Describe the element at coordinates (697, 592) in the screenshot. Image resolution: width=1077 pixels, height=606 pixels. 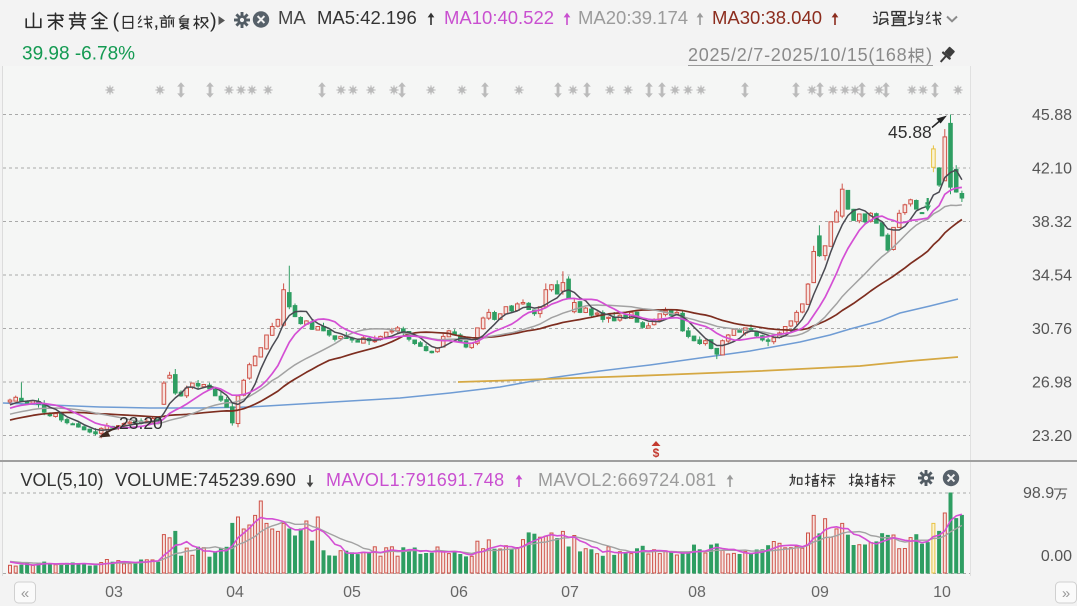
I see `svg-text: 08` at that location.